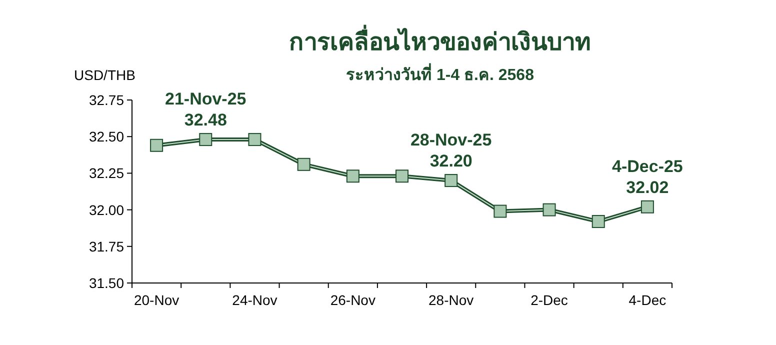  Describe the element at coordinates (157, 300) in the screenshot. I see `x-tick-label: 20-Nov` at that location.